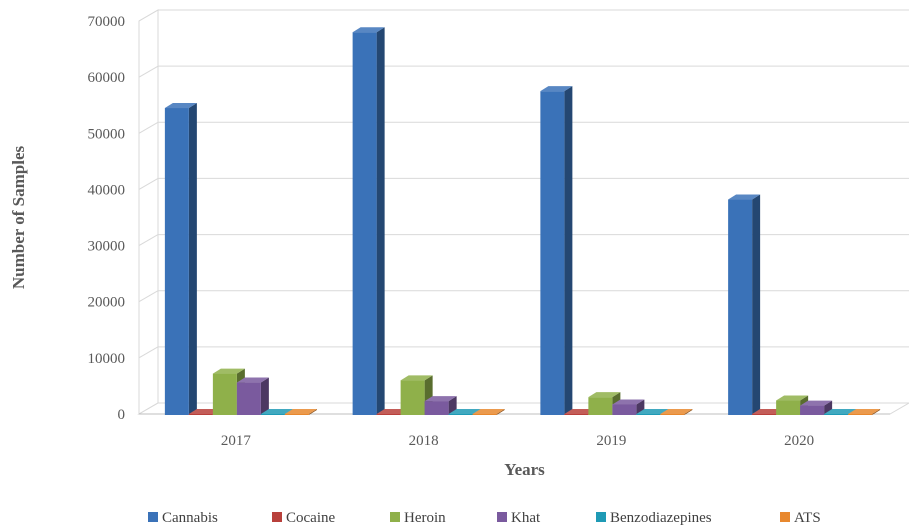 The width and height of the screenshot is (909, 532). Describe the element at coordinates (611, 441) in the screenshot. I see `x-tick-label: 2019` at that location.